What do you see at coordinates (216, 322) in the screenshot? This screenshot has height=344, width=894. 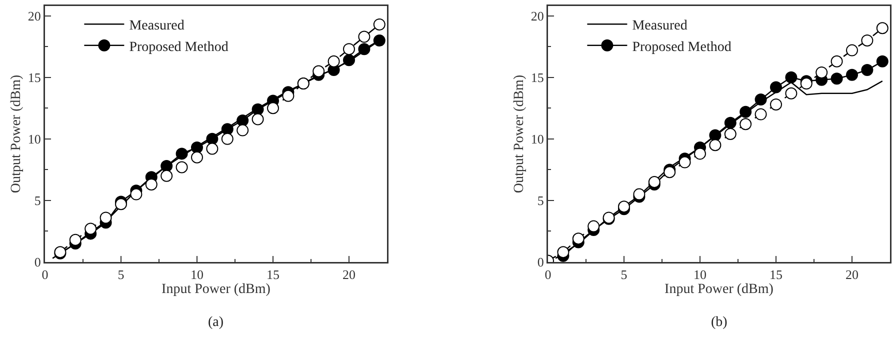 I see `text: (a)` at bounding box center [216, 322].